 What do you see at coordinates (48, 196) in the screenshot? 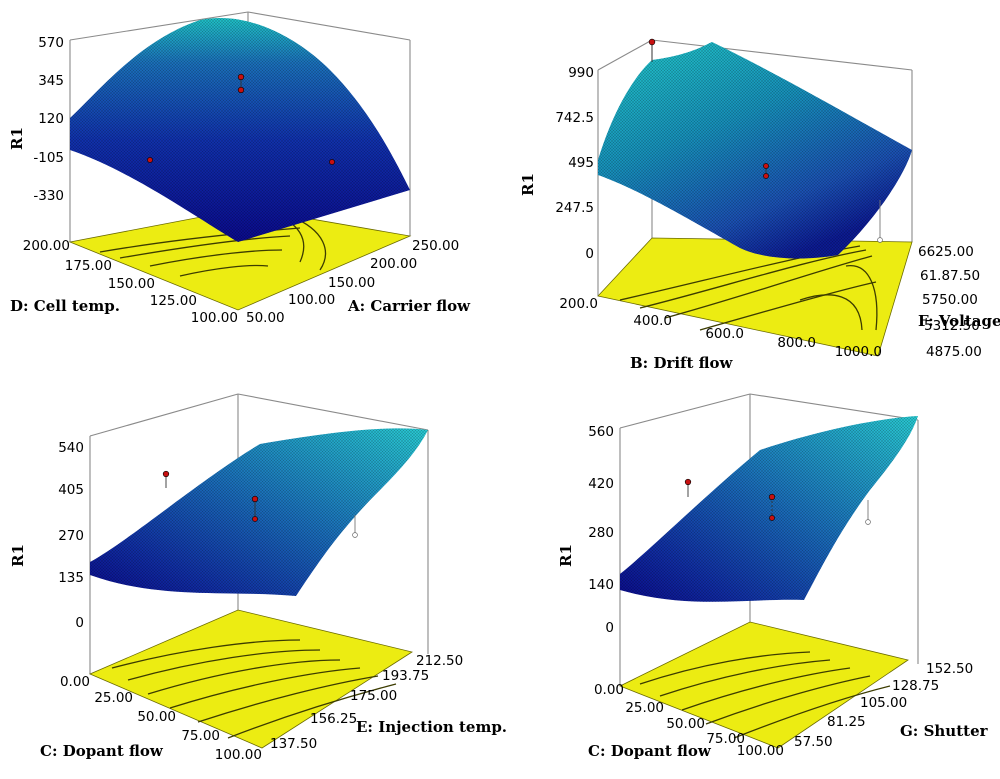
I see `z-tick: -330` at bounding box center [48, 196].